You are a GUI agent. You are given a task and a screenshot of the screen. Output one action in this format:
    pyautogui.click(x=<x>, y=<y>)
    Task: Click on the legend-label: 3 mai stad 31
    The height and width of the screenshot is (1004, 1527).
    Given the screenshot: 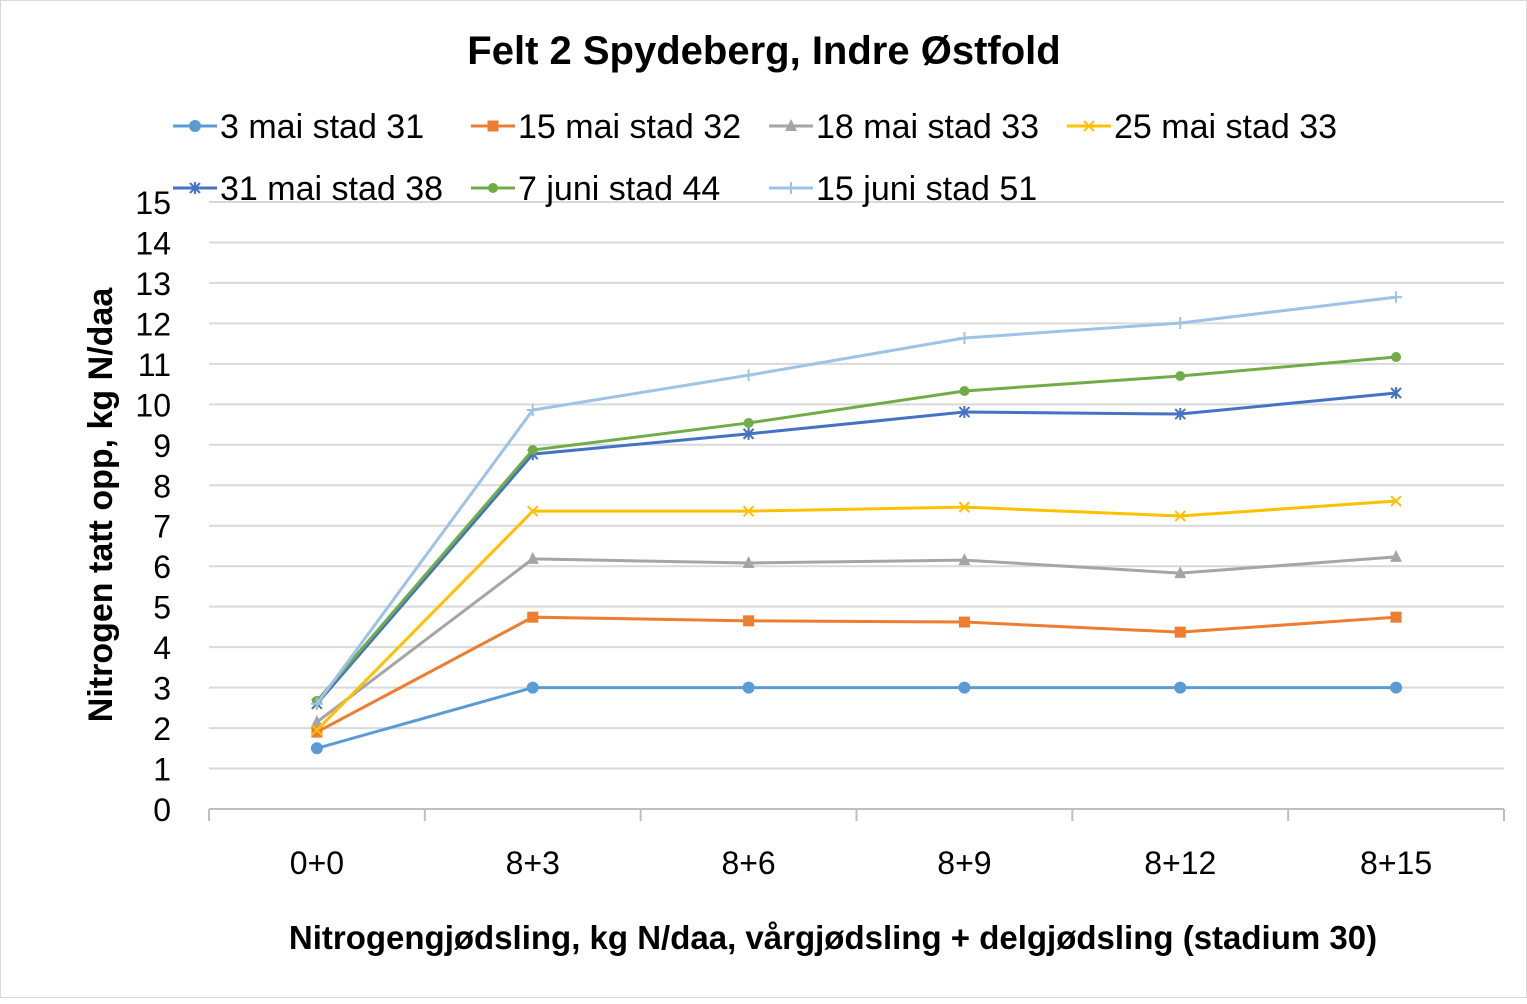 What is the action you would take?
    pyautogui.click(x=322, y=127)
    